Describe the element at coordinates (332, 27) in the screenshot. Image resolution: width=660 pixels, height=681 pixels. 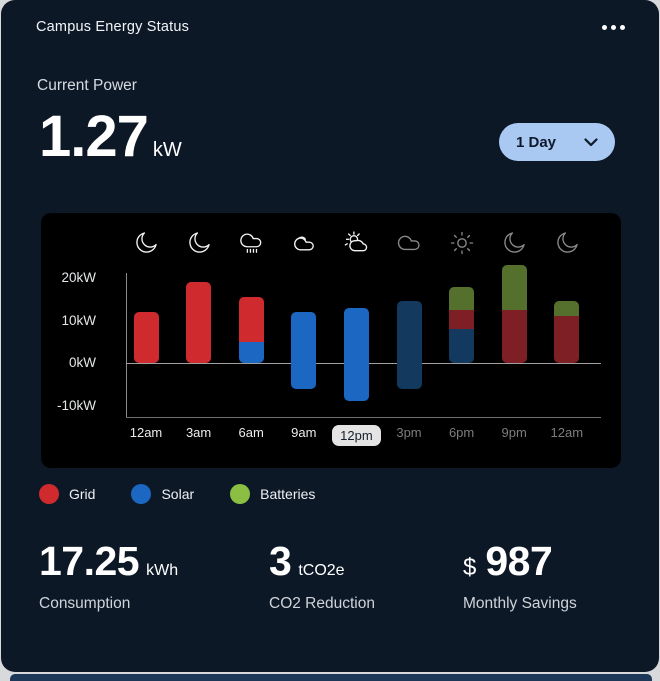
I see `card-header: Campus Energy Status` at that location.